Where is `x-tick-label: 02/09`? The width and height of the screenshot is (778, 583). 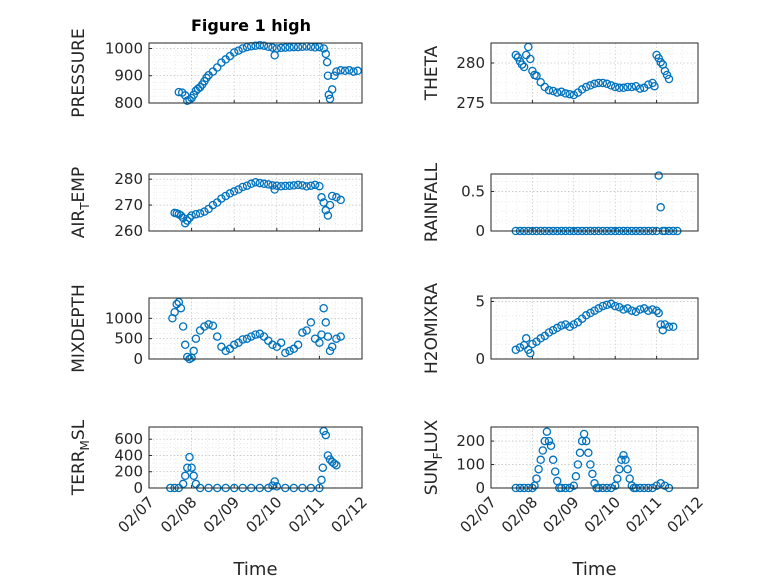
x-tick-label: 02/09 is located at coordinates (560, 514).